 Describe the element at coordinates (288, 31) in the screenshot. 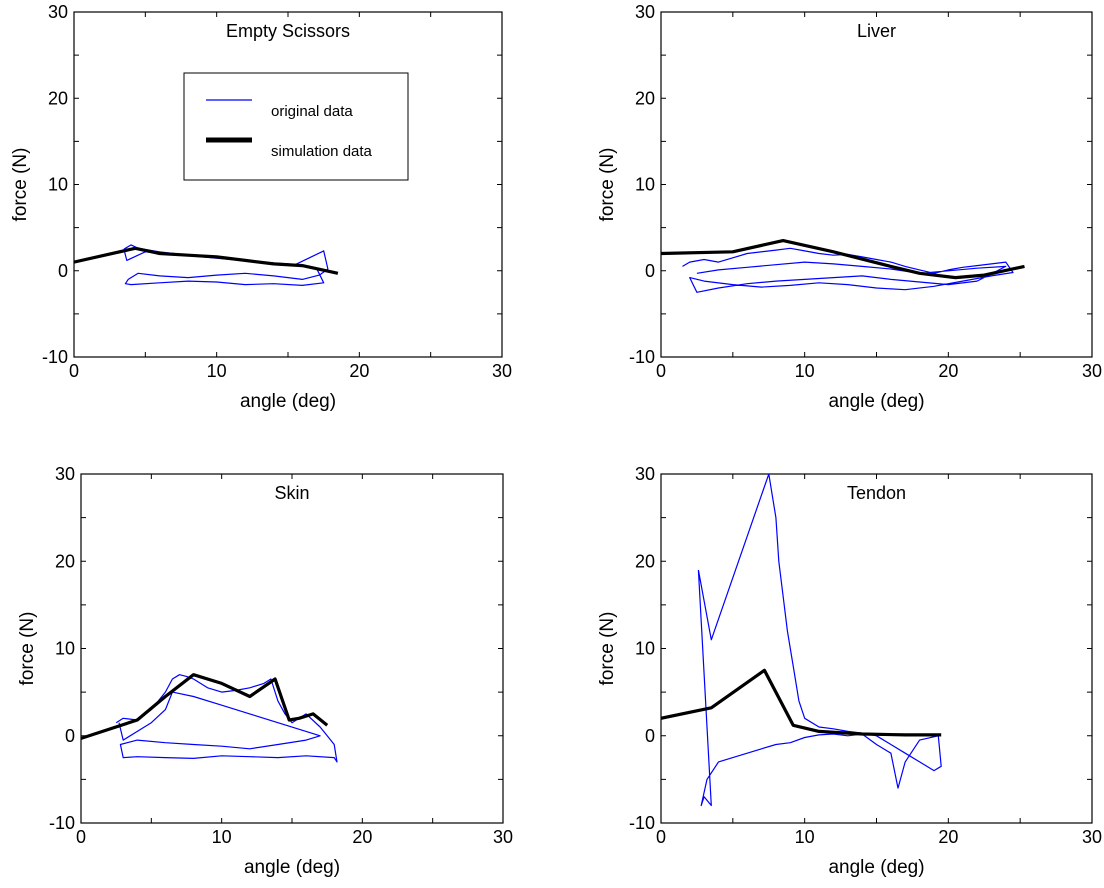

I see `plot-title: Empty Scissors` at that location.